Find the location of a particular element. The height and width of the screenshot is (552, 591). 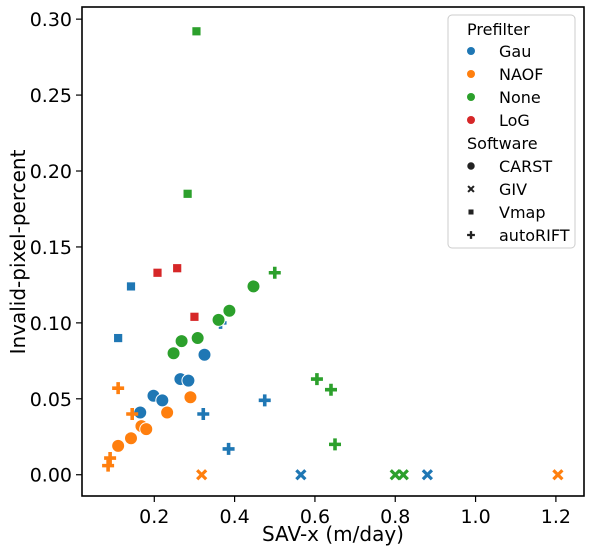

x-tick-label: 1.2 is located at coordinates (556, 517).